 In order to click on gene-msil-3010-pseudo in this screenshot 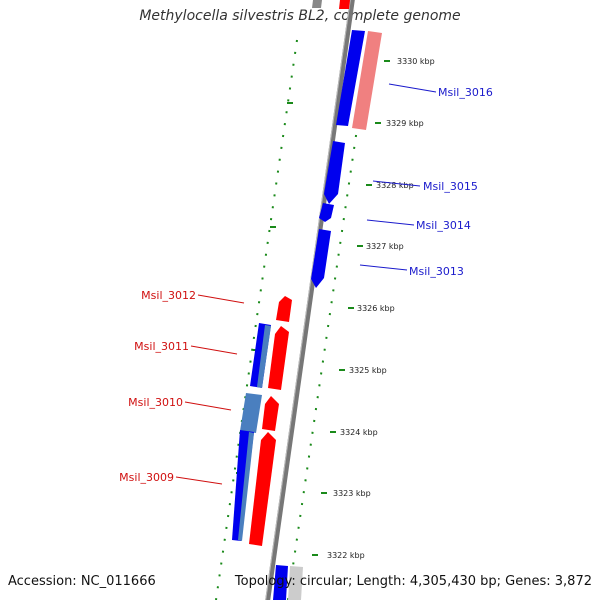, I will do `click(251, 413)`.